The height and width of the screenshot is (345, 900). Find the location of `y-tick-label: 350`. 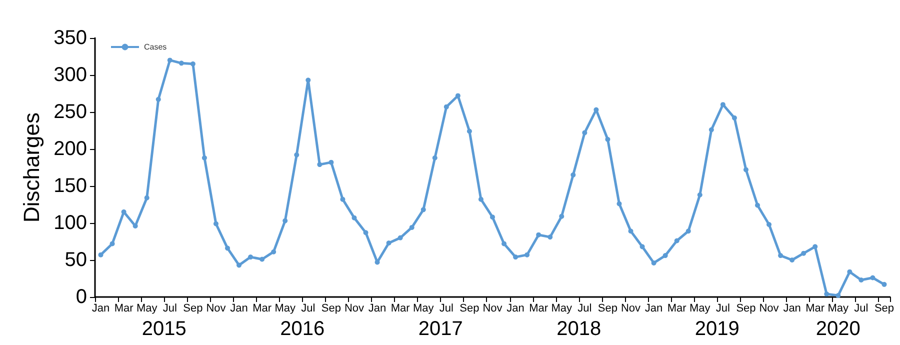

y-tick-label: 350 is located at coordinates (70, 38).